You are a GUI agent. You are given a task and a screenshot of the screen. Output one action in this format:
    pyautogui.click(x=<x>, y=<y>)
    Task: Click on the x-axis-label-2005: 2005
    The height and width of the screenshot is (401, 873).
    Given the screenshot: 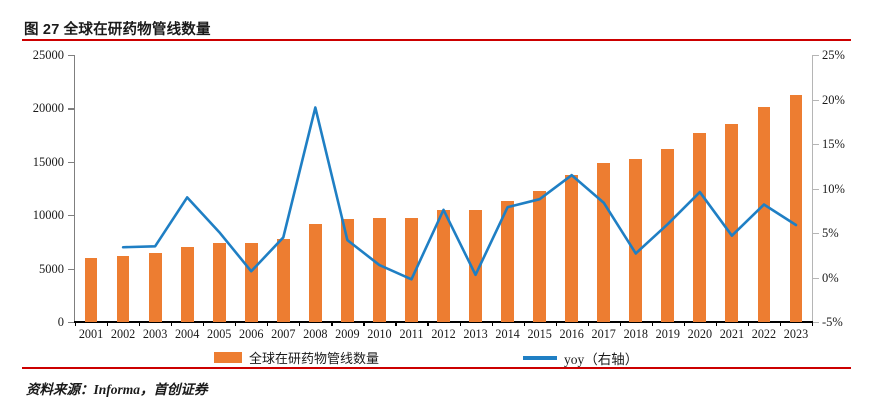 What is the action you would take?
    pyautogui.click(x=219, y=334)
    